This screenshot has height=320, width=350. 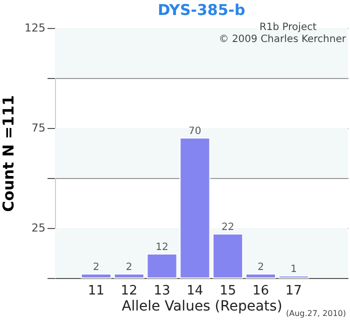 What do you see at coordinates (129, 291) in the screenshot?
I see `x-tick-label: 12` at bounding box center [129, 291].